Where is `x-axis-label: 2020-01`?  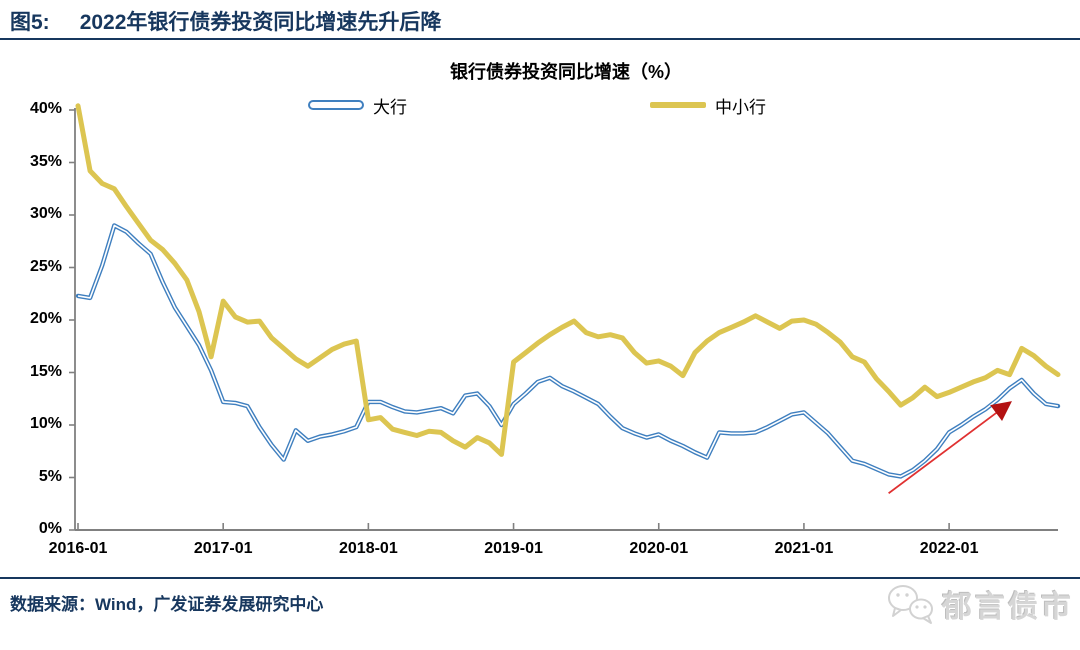
x-axis-label: 2020-01 is located at coordinates (659, 548).